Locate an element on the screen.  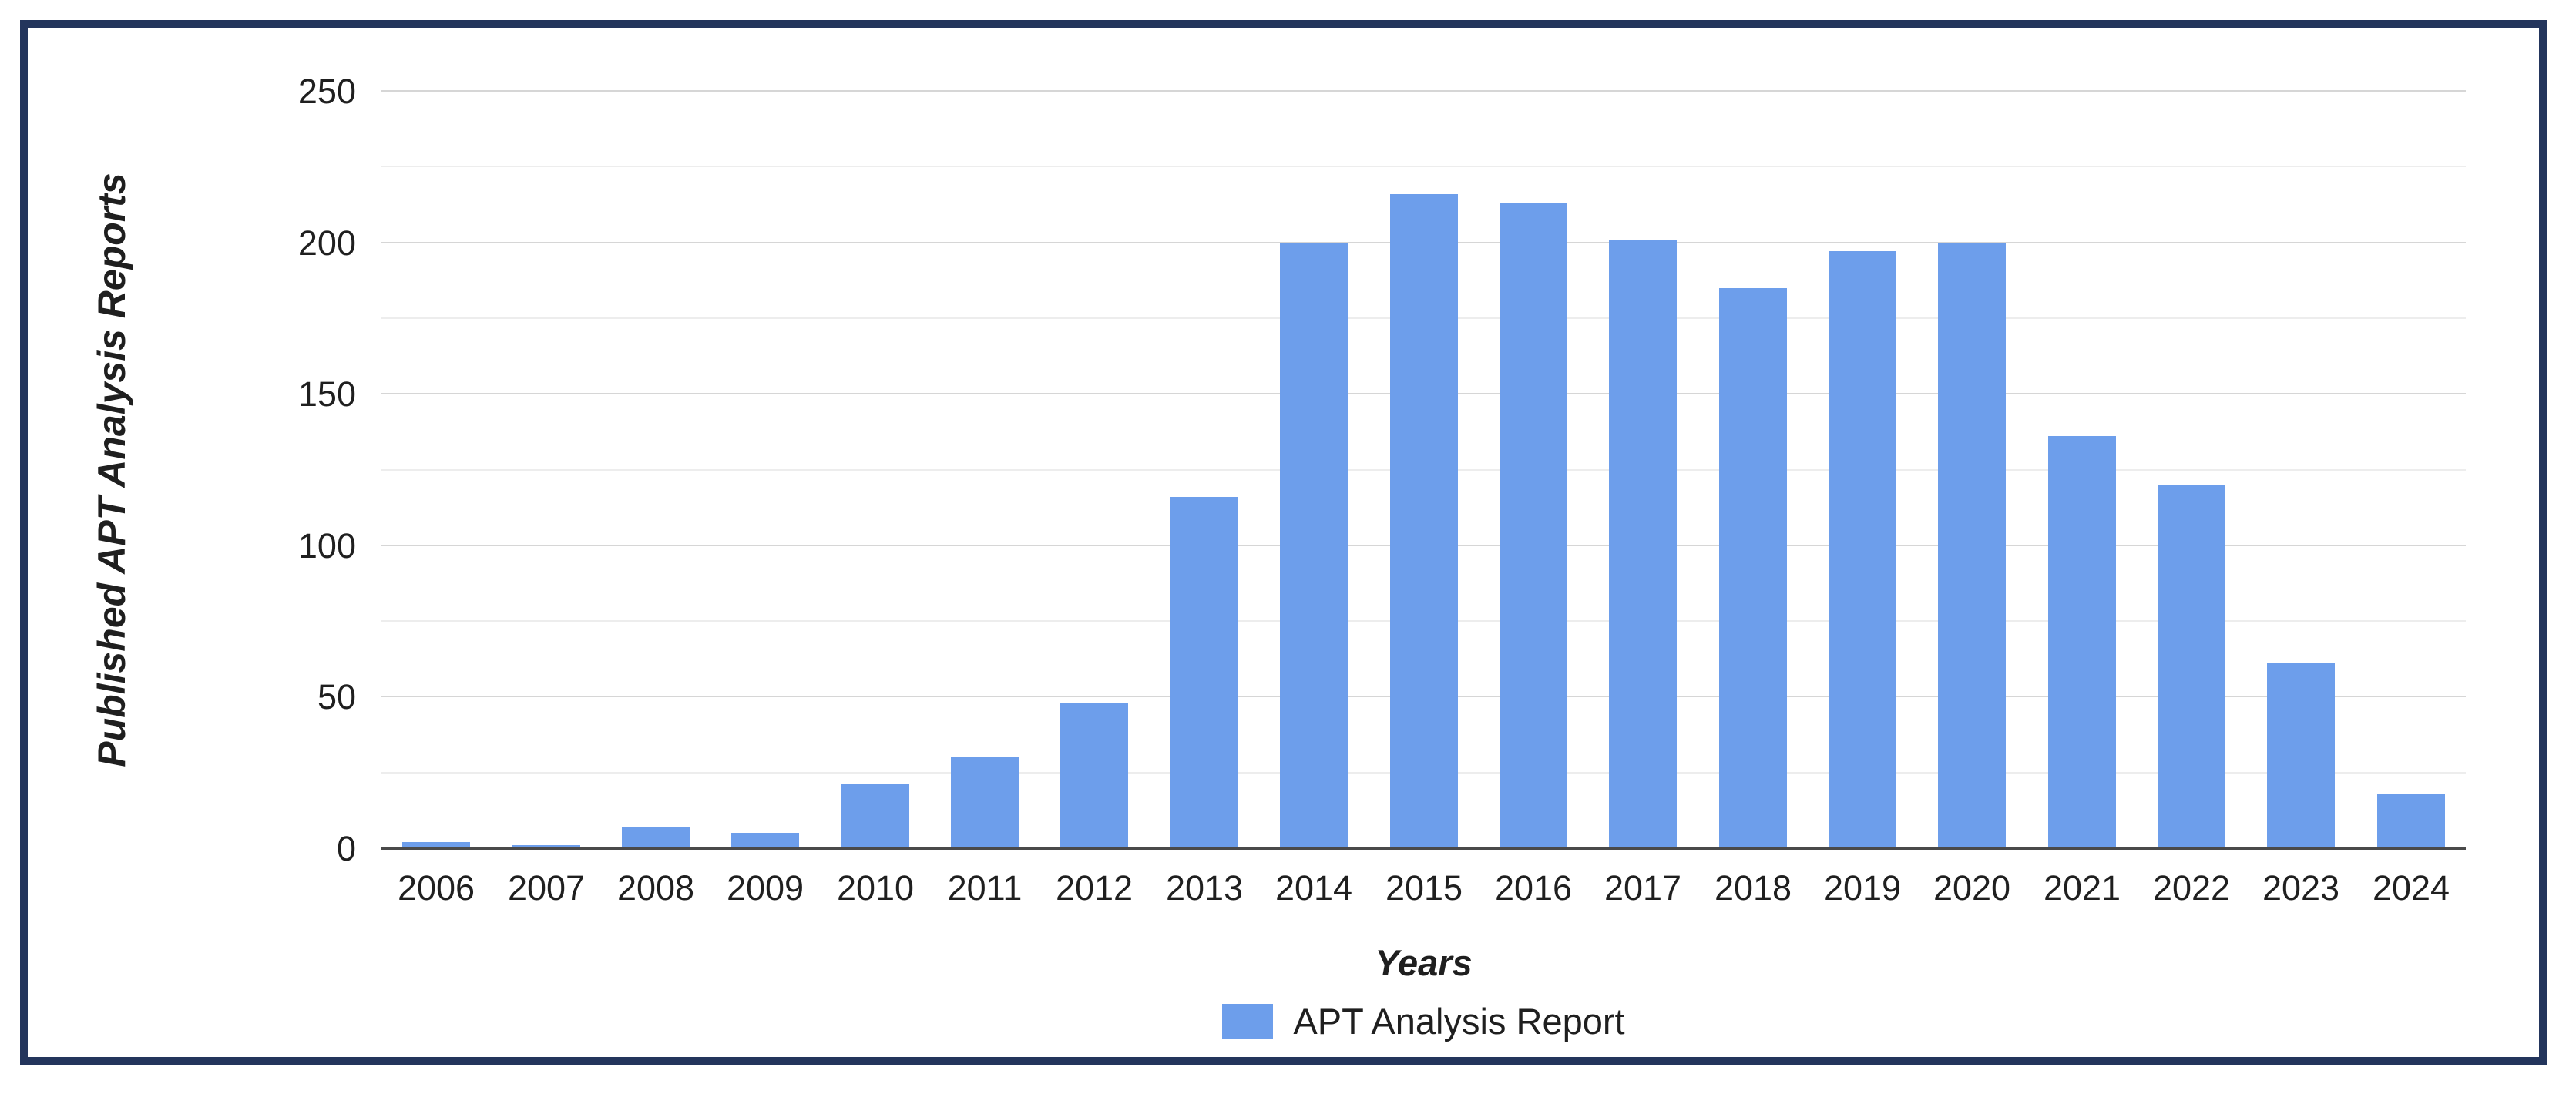
x-tick-2009: 2009 is located at coordinates (765, 888).